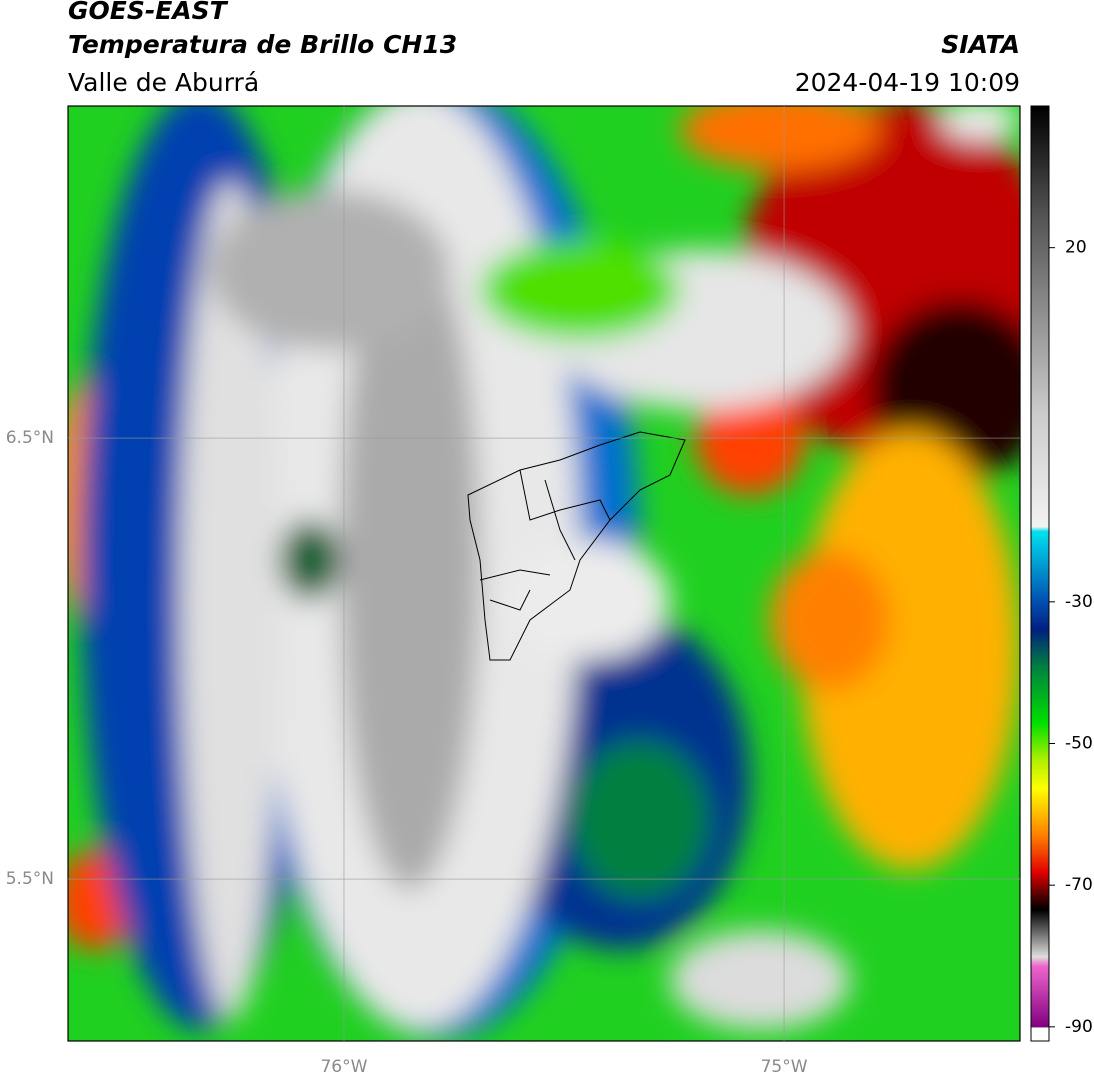 This screenshot has width=1094, height=1082. Describe the element at coordinates (30, 438) in the screenshot. I see `y-tick-label: 6.5°N` at that location.